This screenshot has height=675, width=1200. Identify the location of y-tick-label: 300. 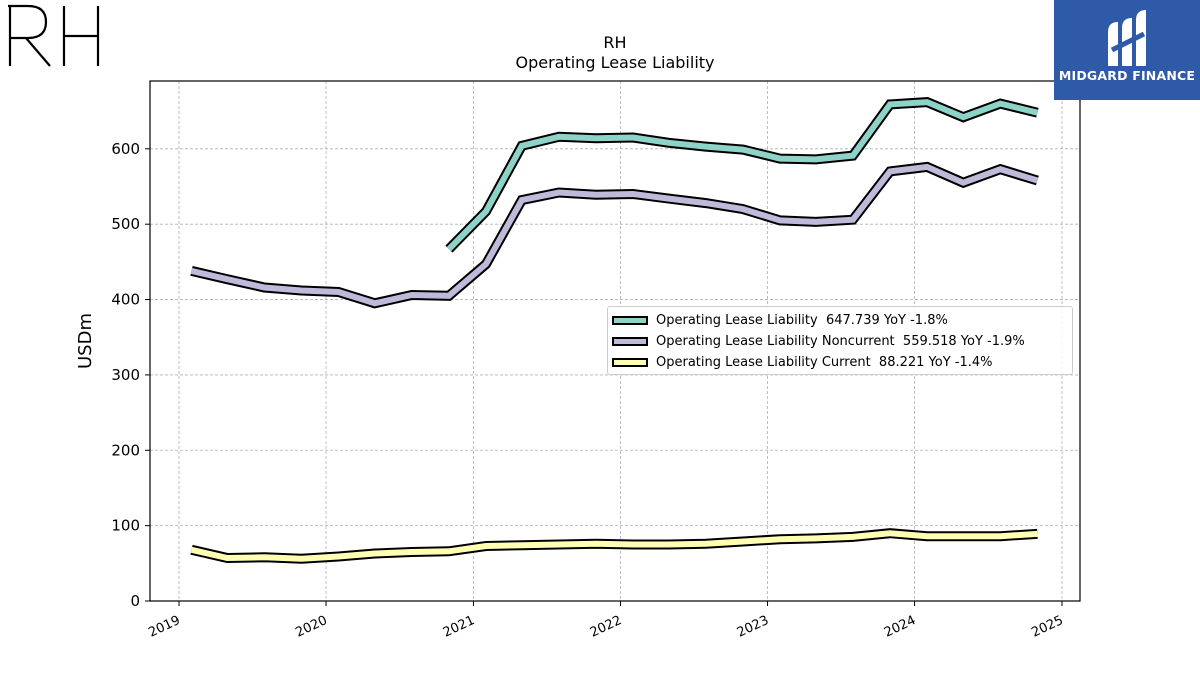
(125, 375).